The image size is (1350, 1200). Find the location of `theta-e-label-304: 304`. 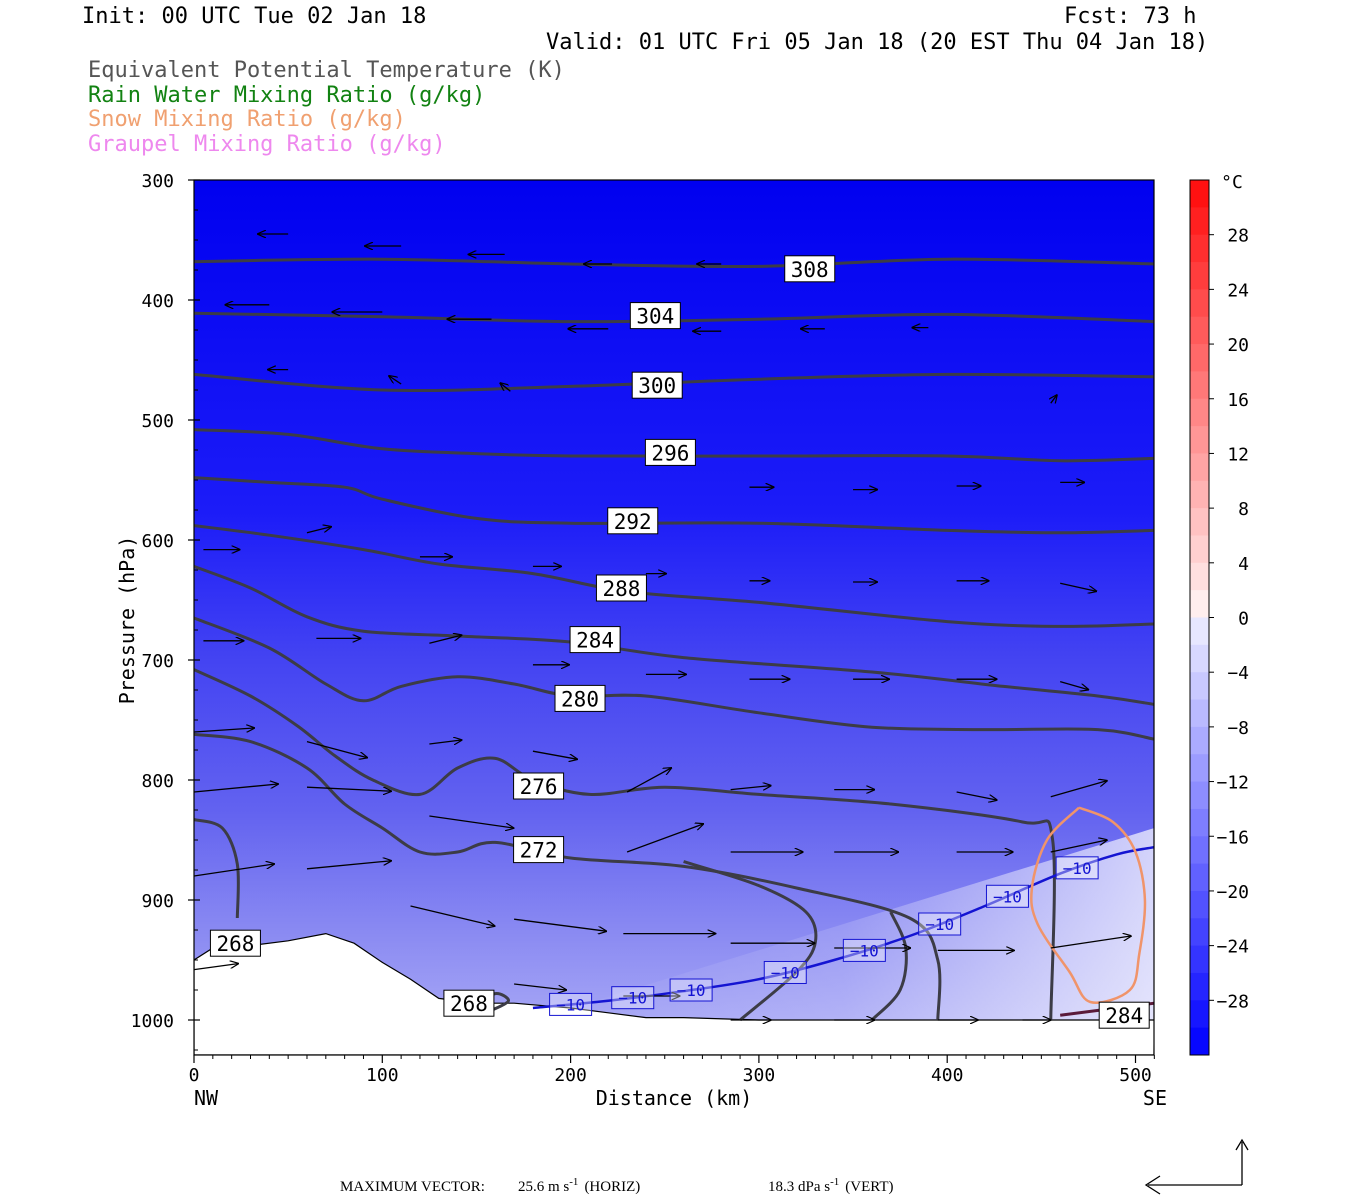

theta-e-label-304: 304 is located at coordinates (655, 316).